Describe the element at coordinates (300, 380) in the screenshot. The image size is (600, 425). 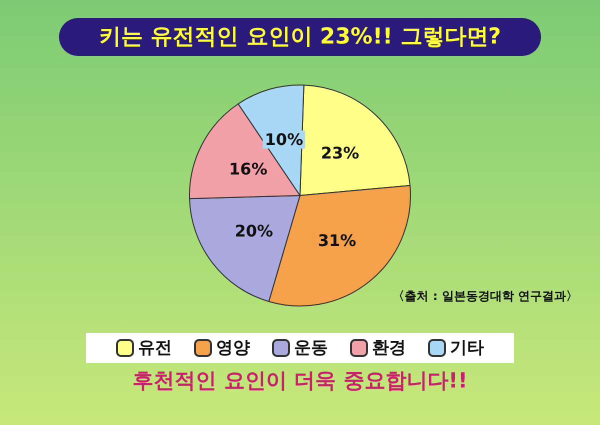
I see `text: 후천적인 요인이 더욱 중요합니다!!` at that location.